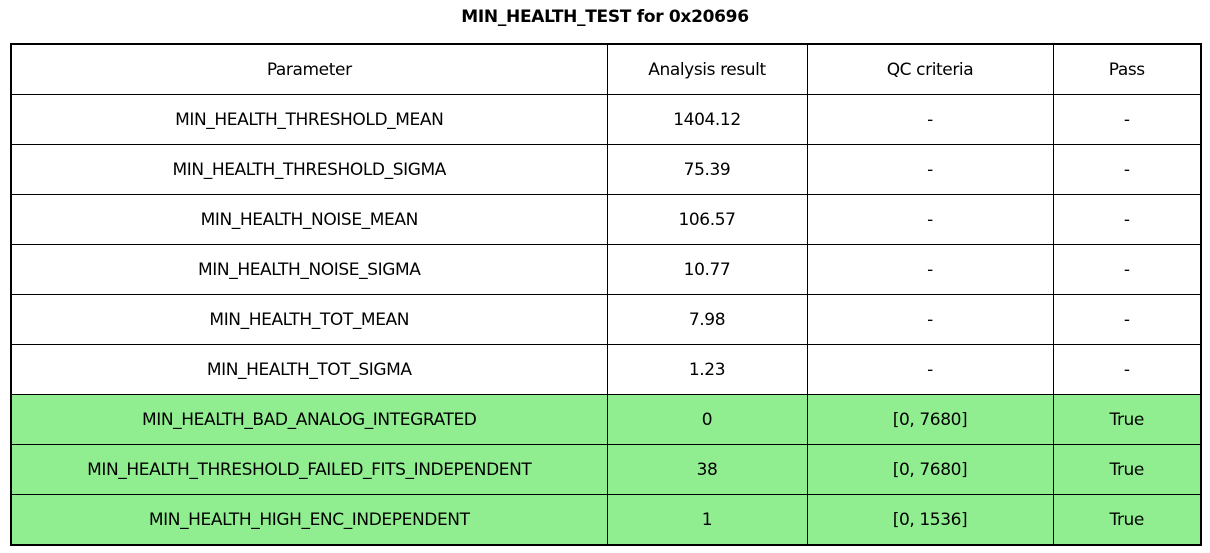 This screenshot has width=1210, height=553. I want to click on parameter-cell: MIN_HEALTH_BAD_ANALOG_INTEGRATED, so click(309, 419).